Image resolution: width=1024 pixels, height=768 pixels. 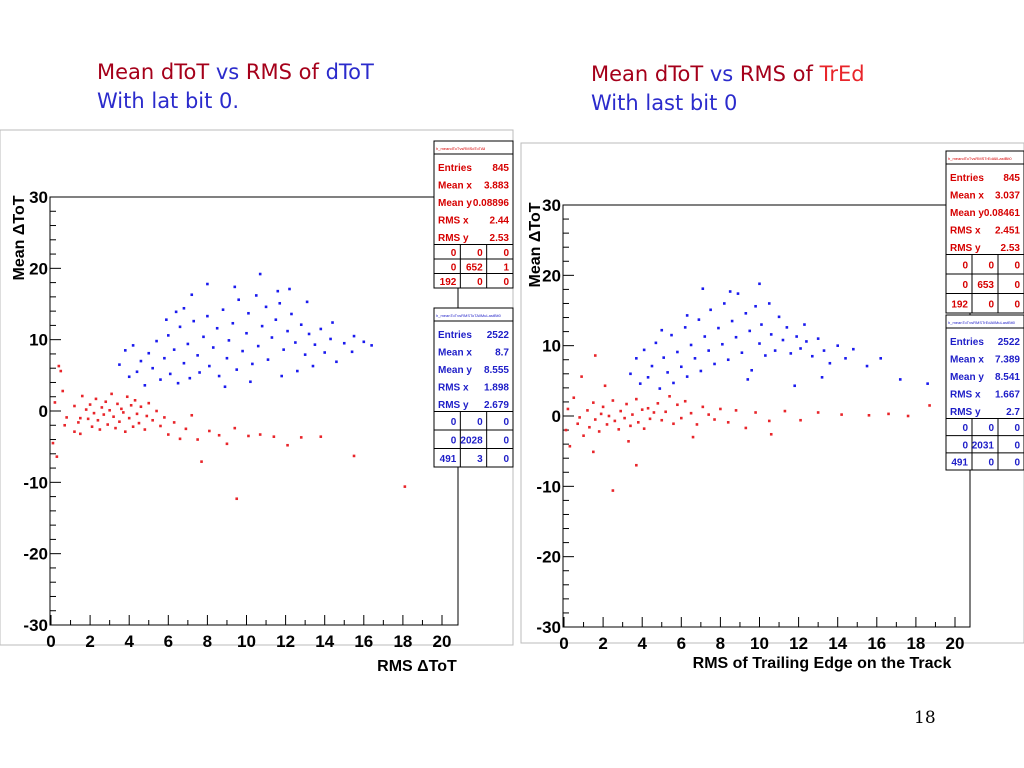 What do you see at coordinates (469, 315) in the screenshot?
I see `stats-box-title: h_meanToTvsRMSToTAllMuLastBit0` at bounding box center [469, 315].